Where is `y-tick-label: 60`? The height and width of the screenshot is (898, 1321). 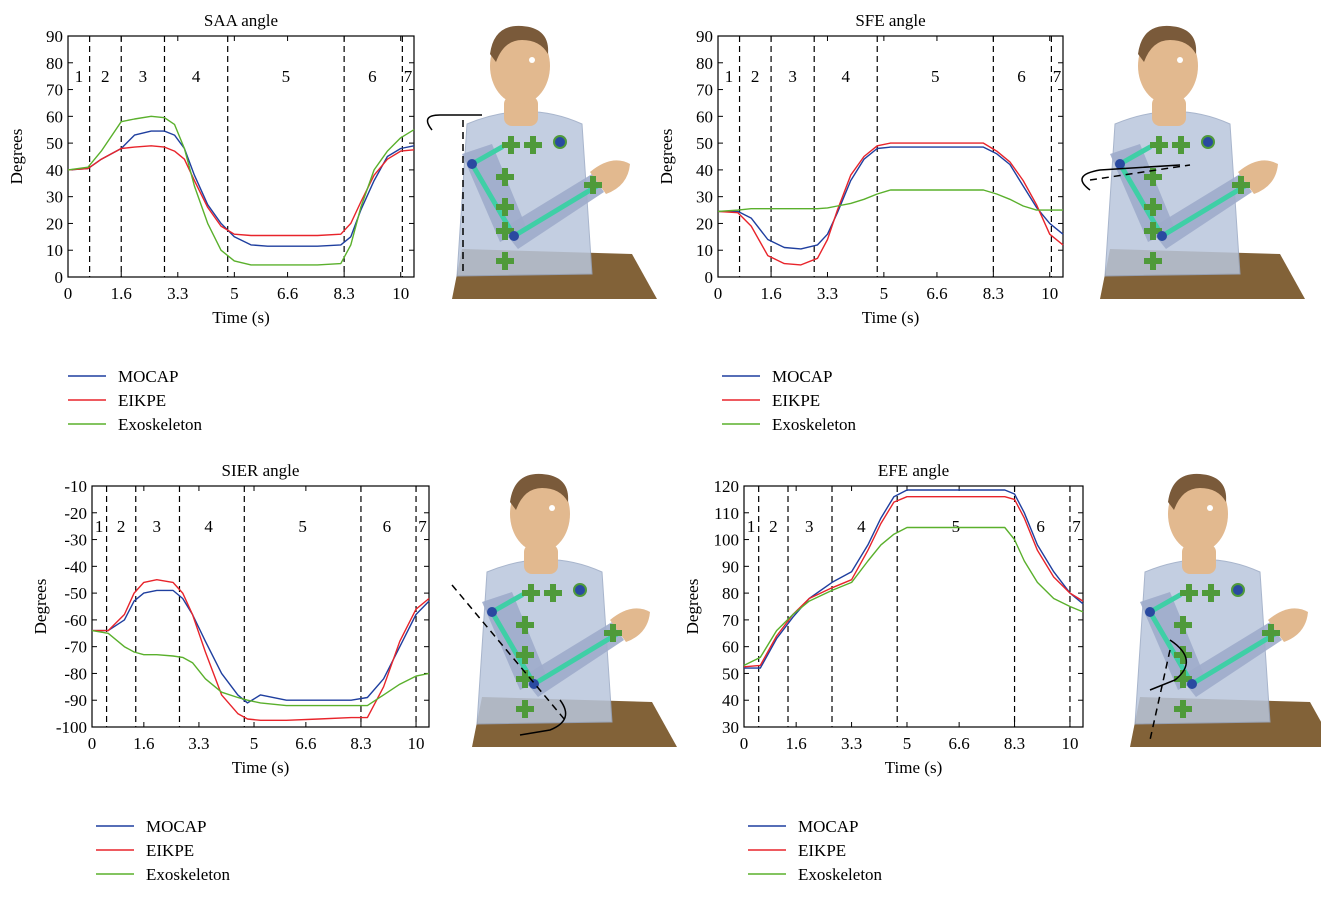
y-tick-label: 60 is located at coordinates (704, 116).